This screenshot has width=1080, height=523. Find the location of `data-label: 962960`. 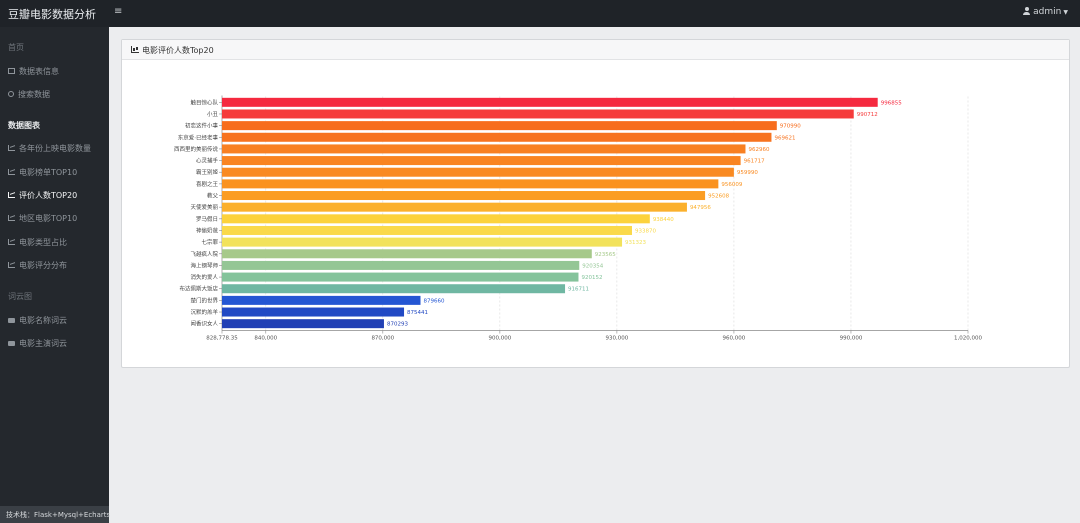

data-label: 962960 is located at coordinates (758, 150).